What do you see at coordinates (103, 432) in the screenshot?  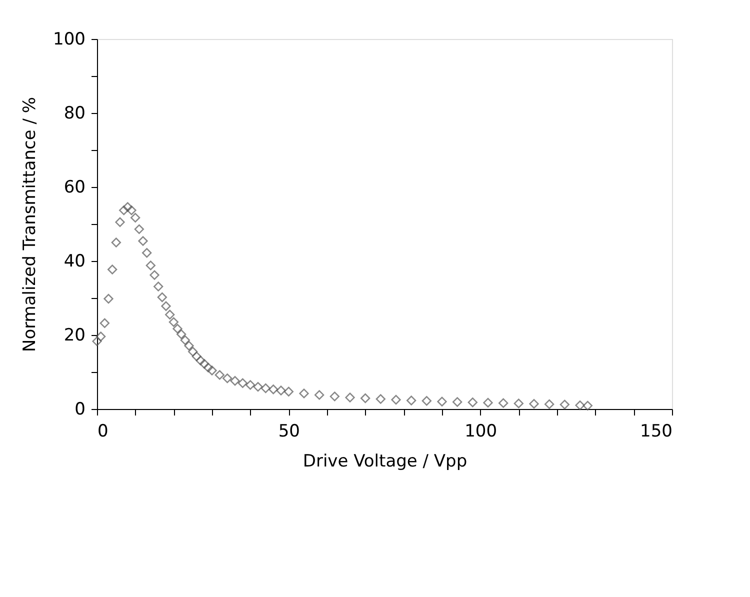 I see `x-tick-label: 0` at bounding box center [103, 432].